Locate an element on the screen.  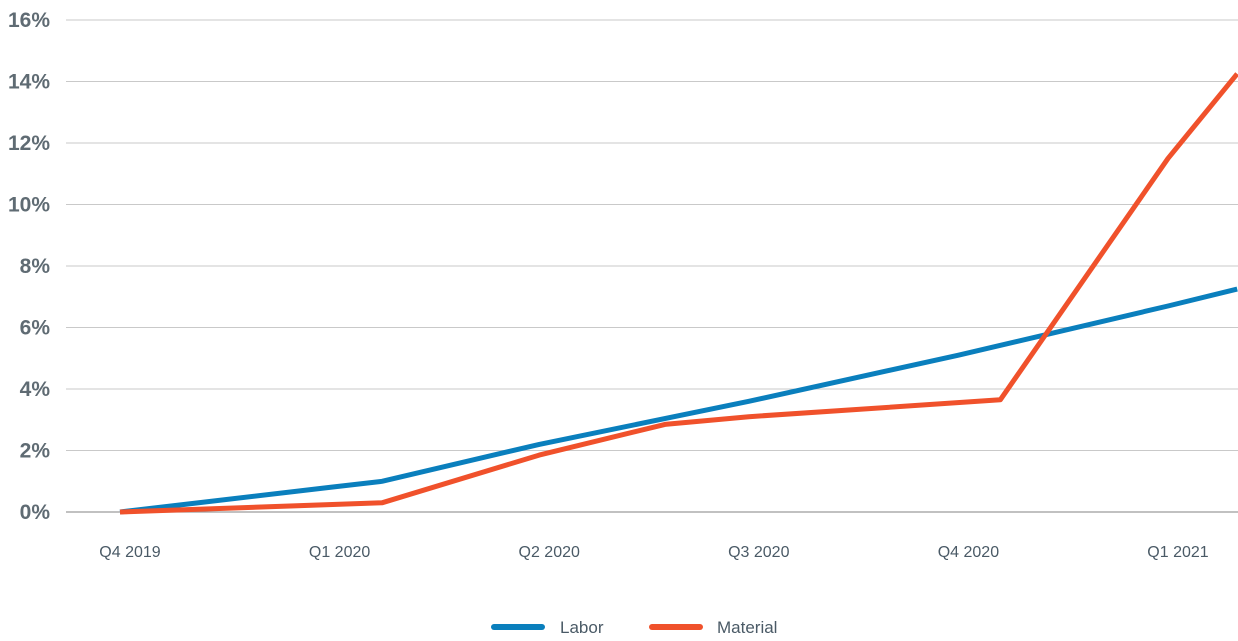
x-tick-label: Q3 2020 is located at coordinates (758, 552).